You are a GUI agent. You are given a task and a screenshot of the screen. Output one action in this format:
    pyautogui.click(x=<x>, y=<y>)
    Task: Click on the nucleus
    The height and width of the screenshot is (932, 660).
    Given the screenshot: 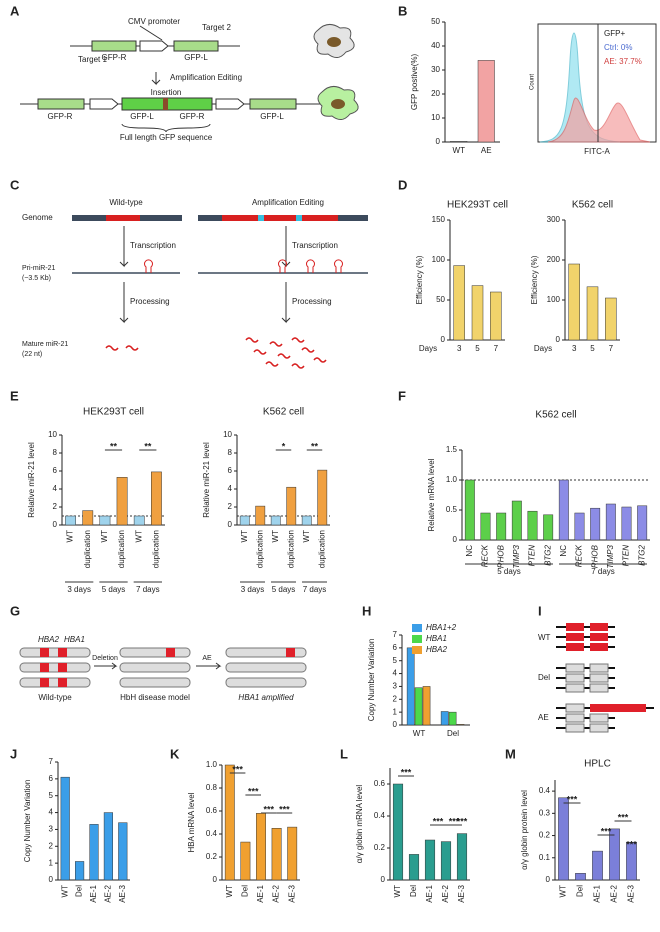 What is the action you would take?
    pyautogui.click(x=338, y=104)
    